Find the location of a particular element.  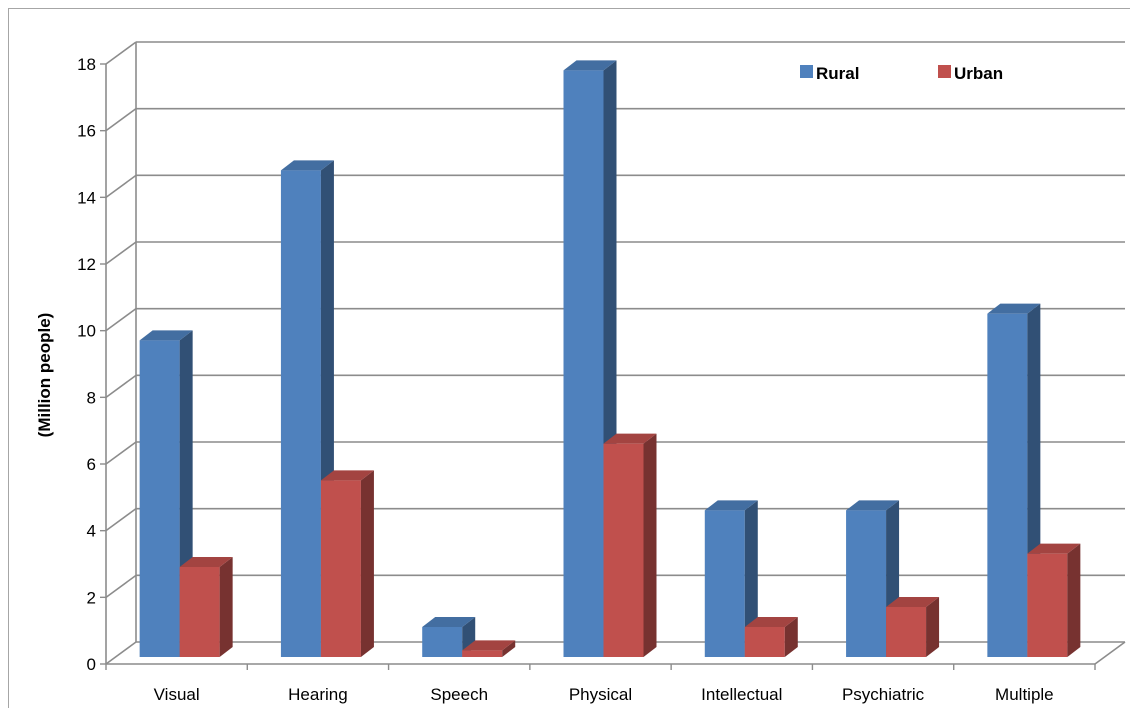

x-tick-label: Speech is located at coordinates (459, 694).